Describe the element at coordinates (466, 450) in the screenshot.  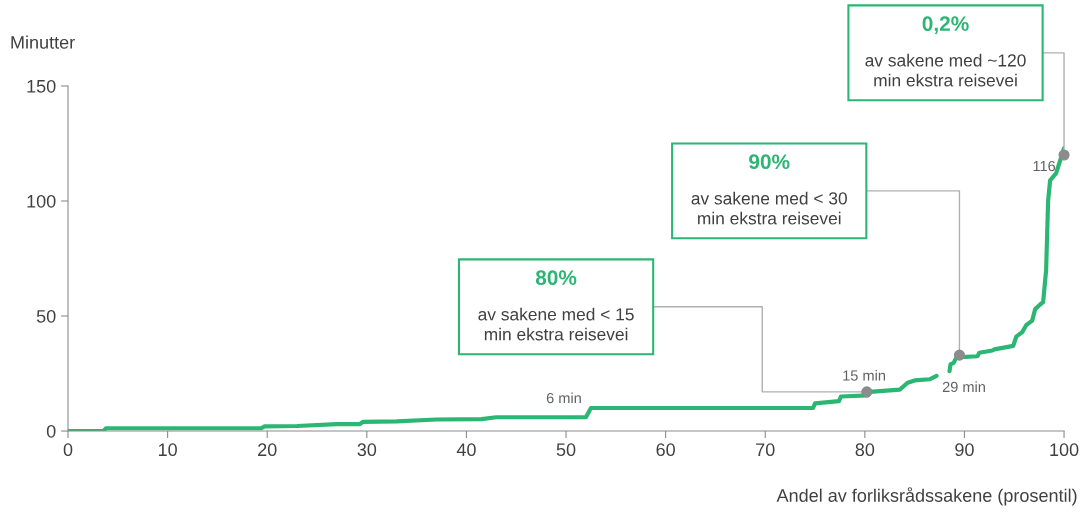
I see `x-tick-label: 40` at that location.